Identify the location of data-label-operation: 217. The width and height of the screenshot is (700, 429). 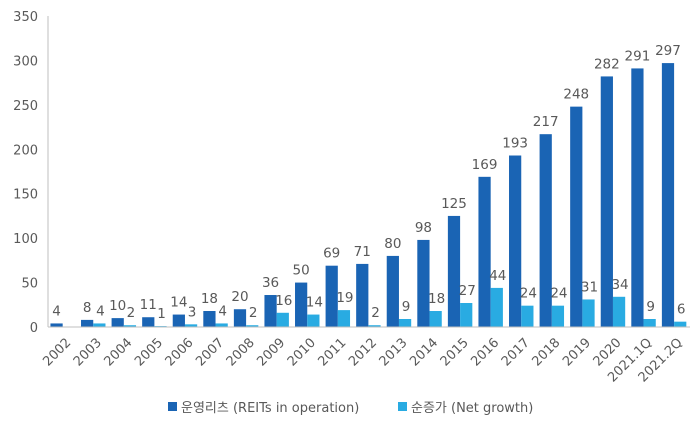
(546, 122).